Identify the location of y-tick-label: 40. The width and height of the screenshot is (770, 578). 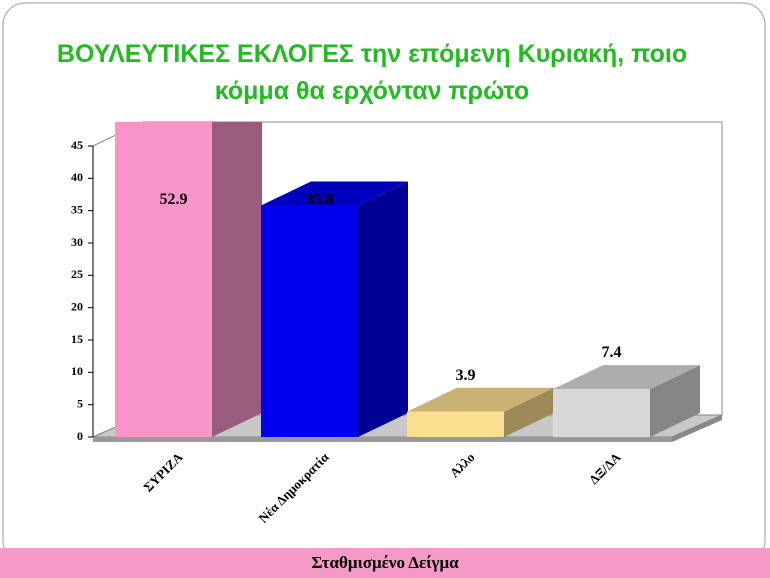
(77, 177).